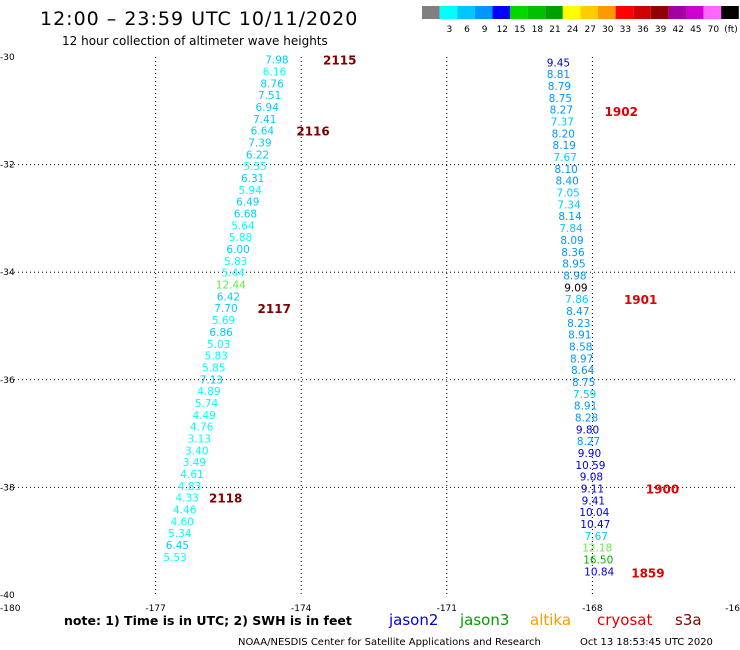  Describe the element at coordinates (7, 596) in the screenshot. I see `y-tick-label: -40` at that location.